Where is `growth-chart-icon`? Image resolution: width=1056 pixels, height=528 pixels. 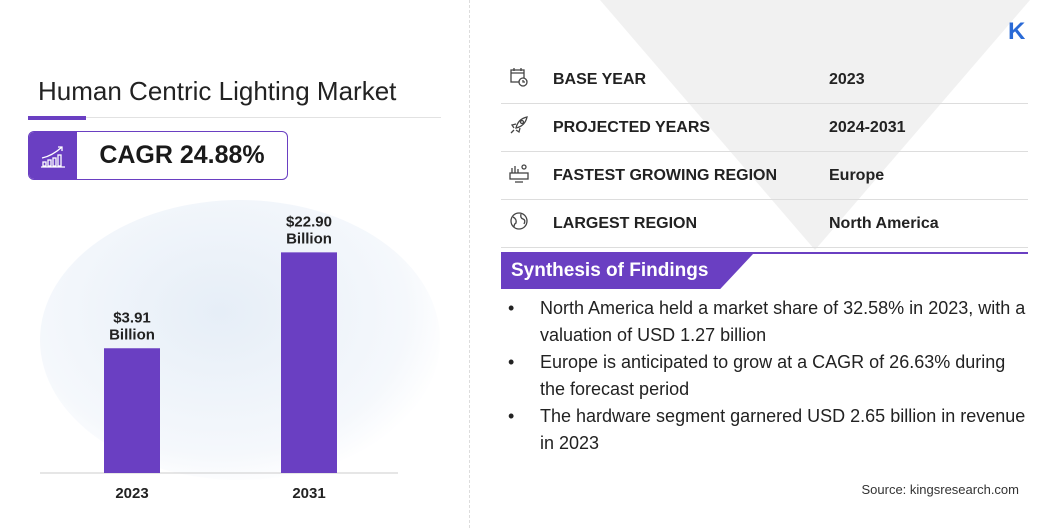 growth-chart-icon is located at coordinates (53, 155).